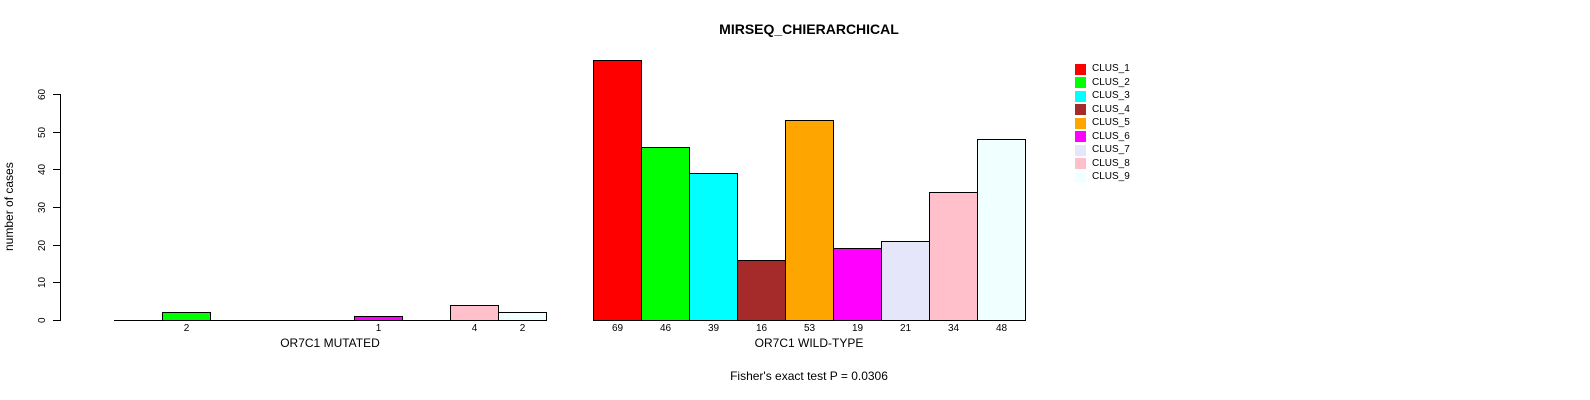 This screenshot has height=400, width=1590. What do you see at coordinates (1111, 109) in the screenshot?
I see `legend-label: CLUS_4` at bounding box center [1111, 109].